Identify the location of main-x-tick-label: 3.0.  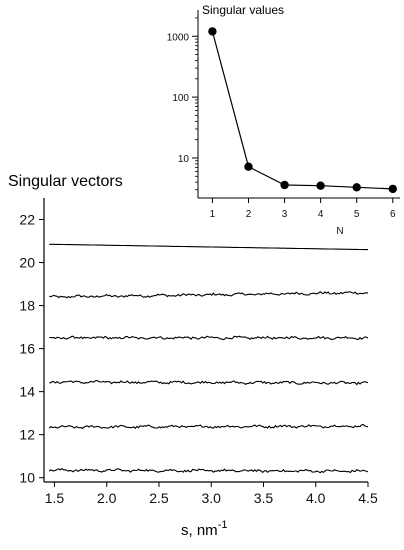
(211, 498).